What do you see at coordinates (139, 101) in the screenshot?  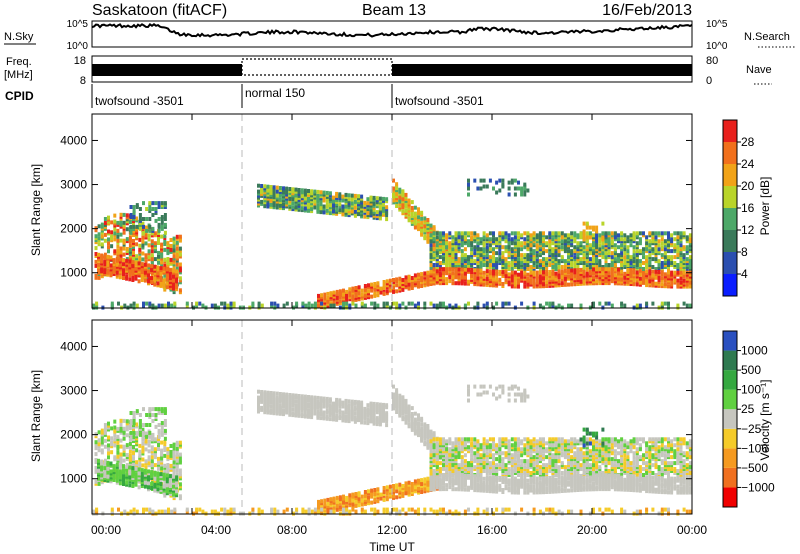 I see `cpid-segment-1: twofsound -3501` at bounding box center [139, 101].